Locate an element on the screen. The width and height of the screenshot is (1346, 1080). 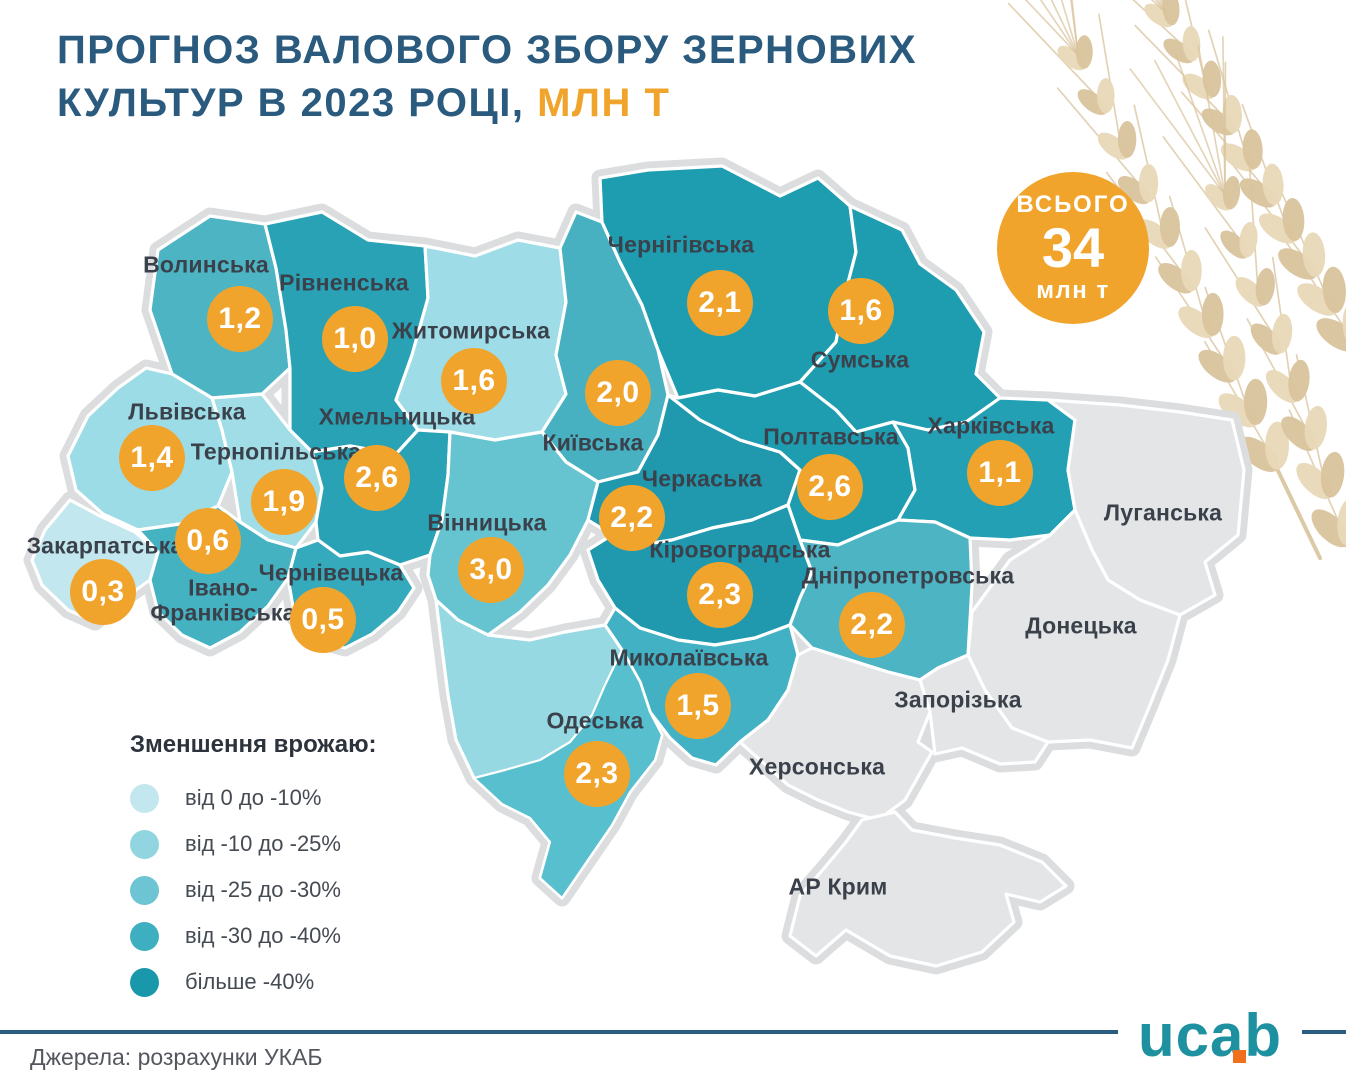
legend-item-label: від 0 до -10% is located at coordinates (253, 797).